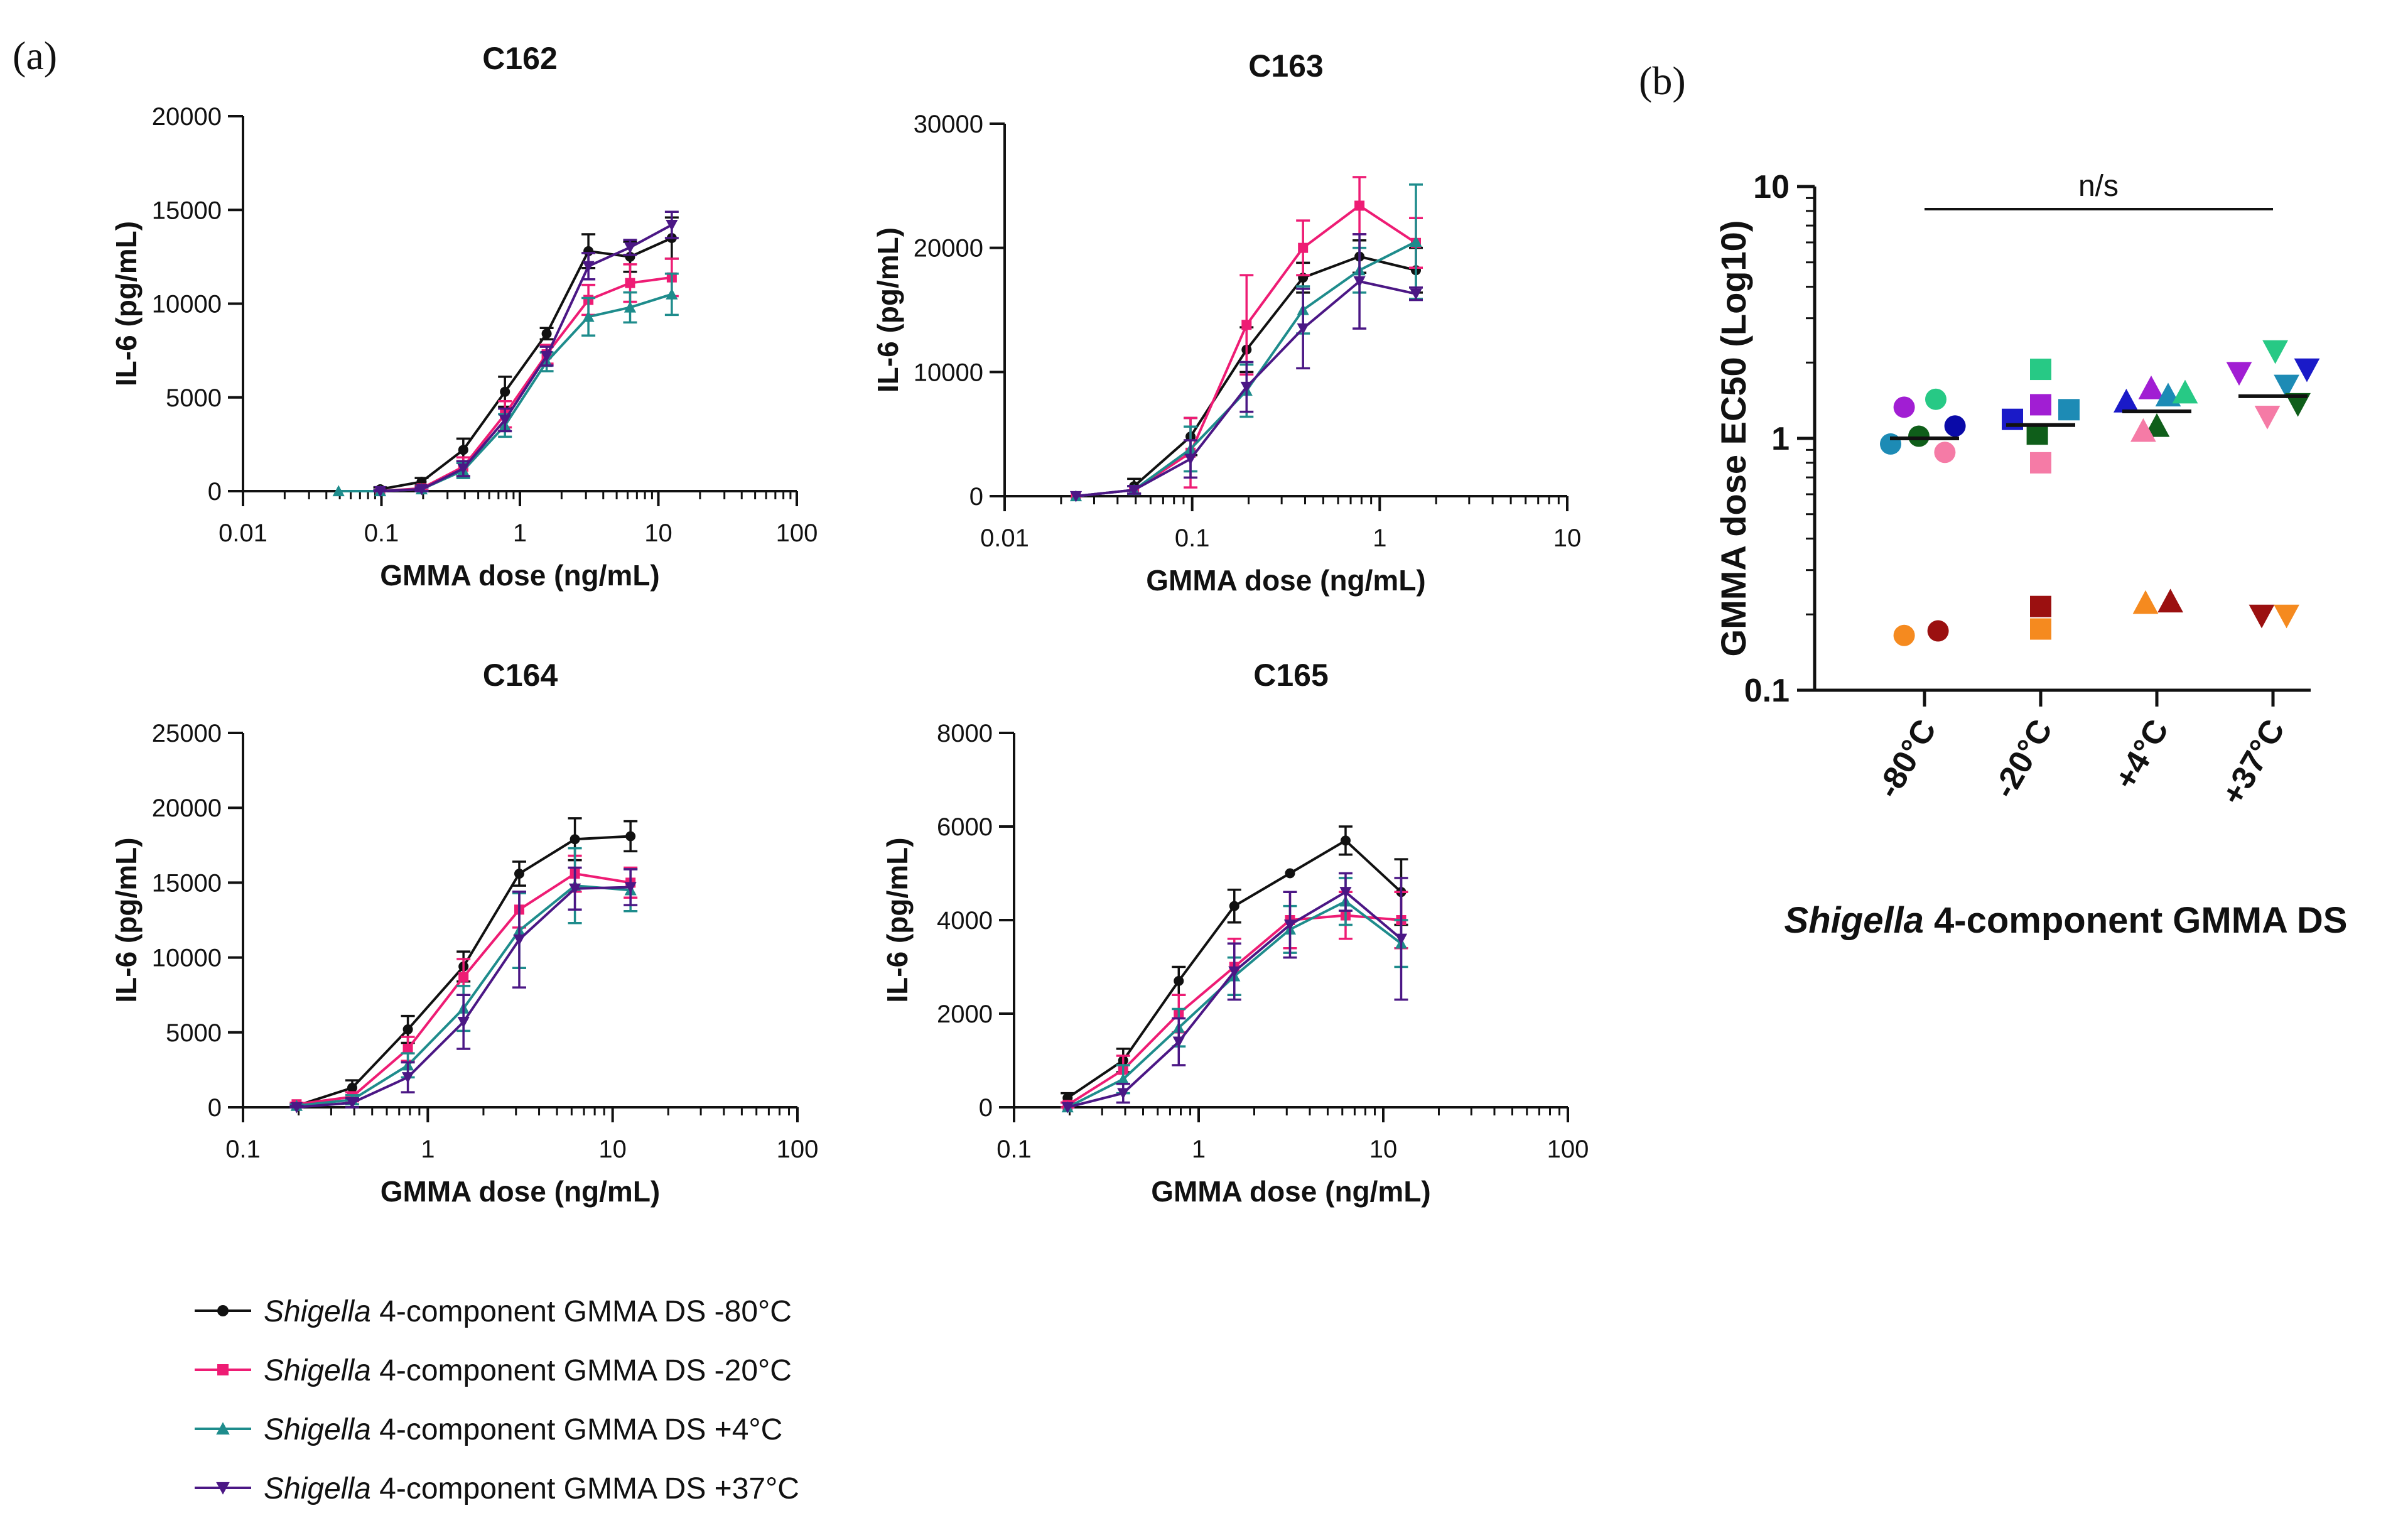  What do you see at coordinates (576, 1429) in the screenshot?
I see `legend-text: 4-component GMMA DS +4°C` at bounding box center [576, 1429].